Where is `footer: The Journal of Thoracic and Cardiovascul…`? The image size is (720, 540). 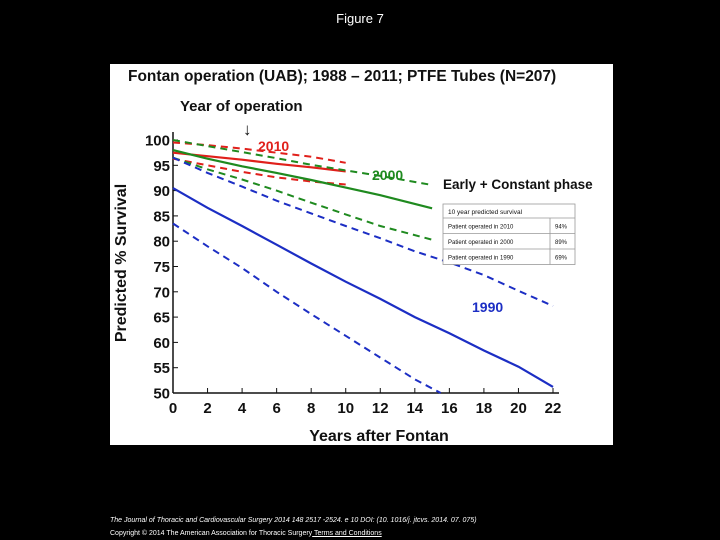
footer: The Journal of Thoracic and Cardiovascul… is located at coordinates (293, 527).